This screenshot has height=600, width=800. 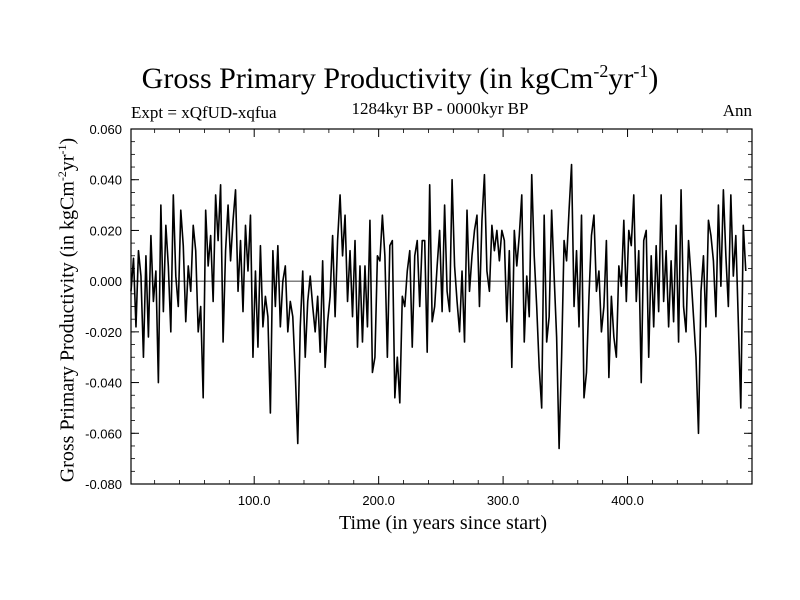 What do you see at coordinates (103, 332) in the screenshot?
I see `y-tick-label: -0.020` at bounding box center [103, 332].